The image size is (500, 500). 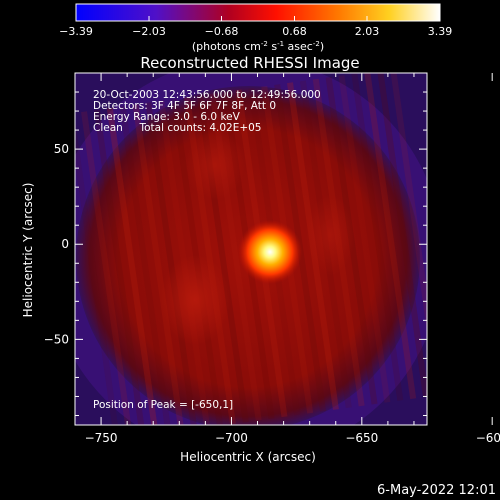 What do you see at coordinates (101, 438) in the screenshot?
I see `x-tick-label: −750` at bounding box center [101, 438].